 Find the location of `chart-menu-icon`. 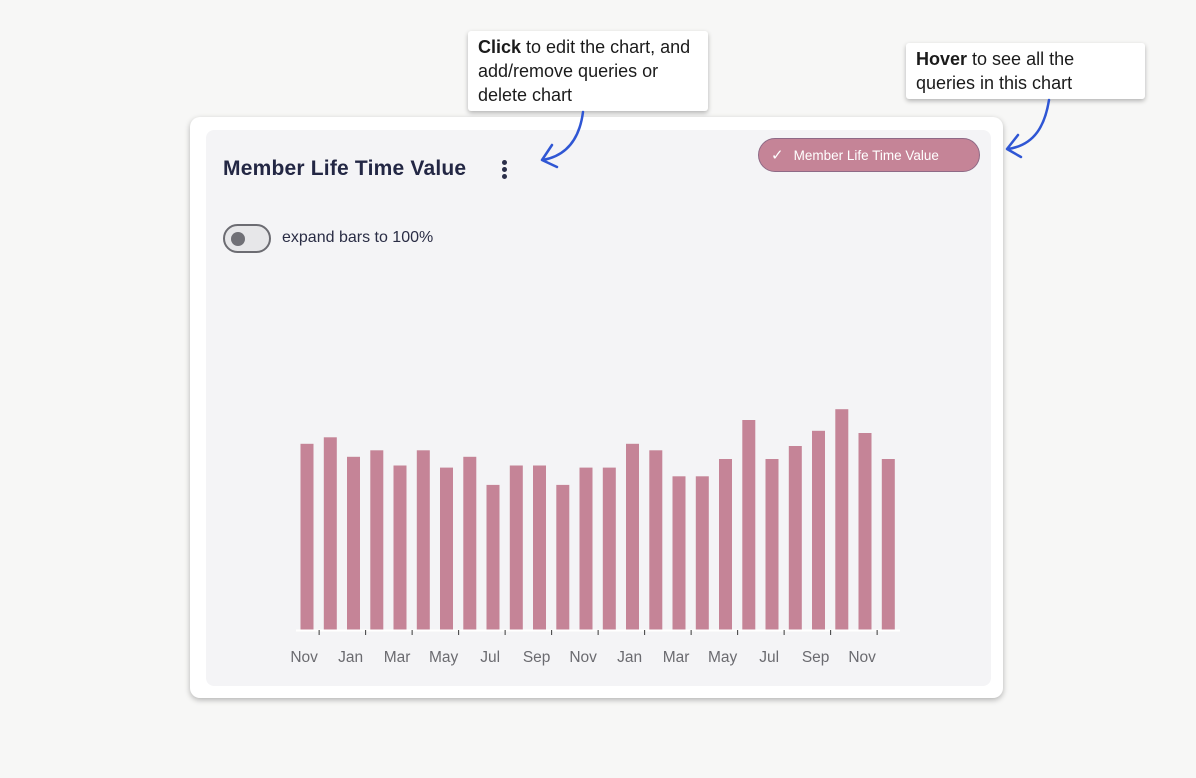

chart-menu-icon is located at coordinates (504, 170).